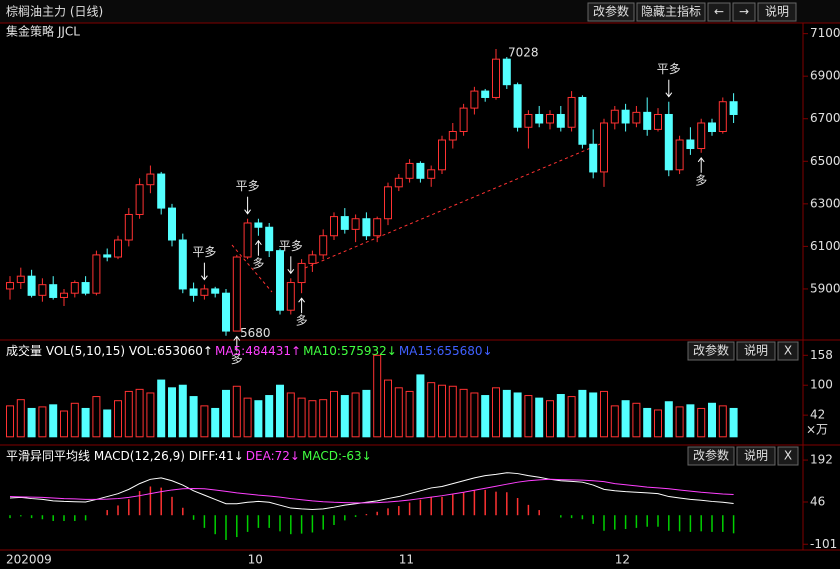  I want to click on header-label: 平滑异同平均线 MACD(12,26,9) DIFF:41↓, so click(125, 456).